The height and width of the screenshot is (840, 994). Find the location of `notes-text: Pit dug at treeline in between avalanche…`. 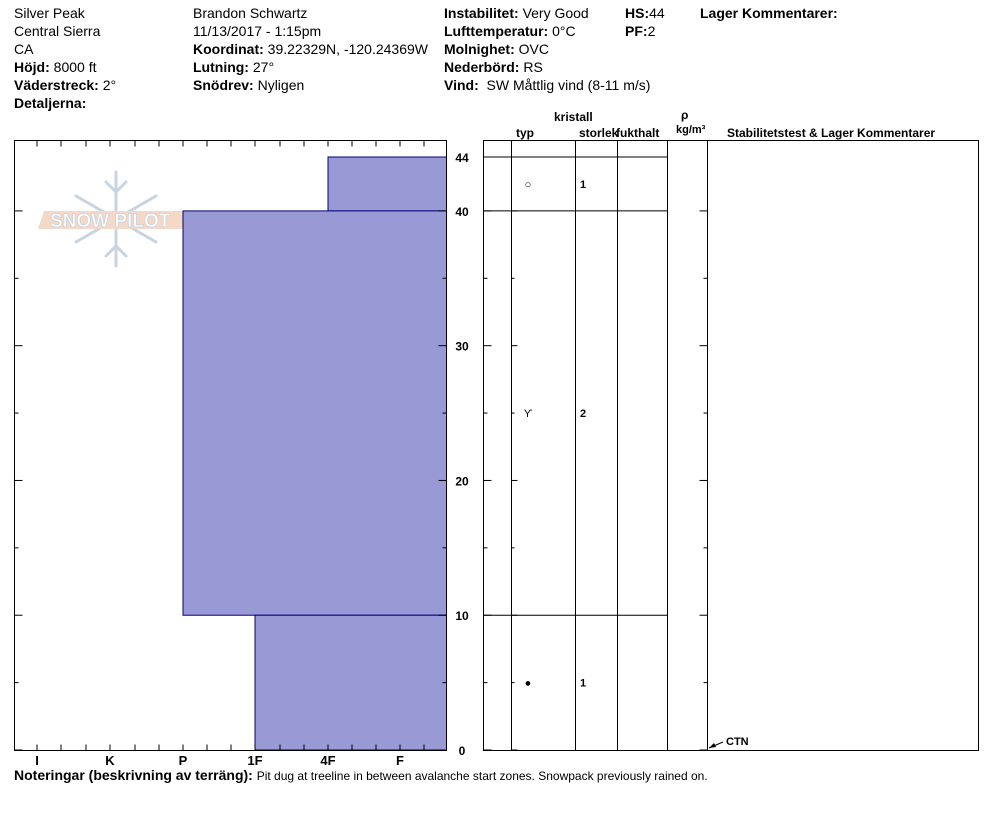

notes-text: Pit dug at treeline in between avalanche… is located at coordinates (482, 776).